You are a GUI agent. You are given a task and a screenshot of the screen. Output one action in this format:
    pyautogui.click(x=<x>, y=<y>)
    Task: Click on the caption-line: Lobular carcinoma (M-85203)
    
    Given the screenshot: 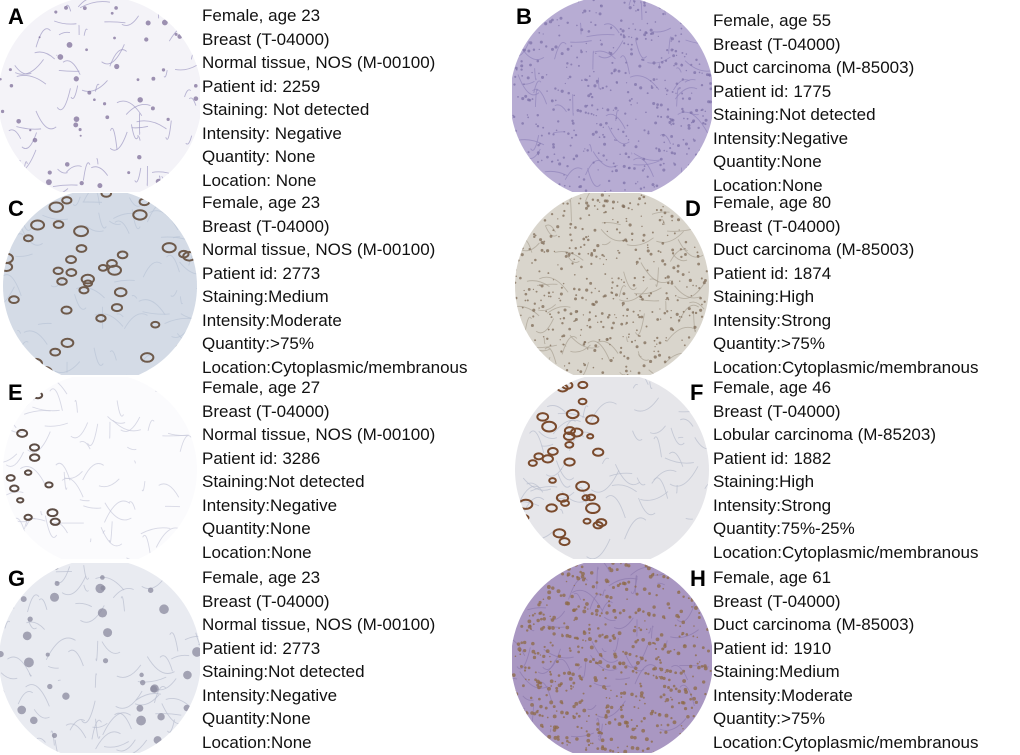 What is the action you would take?
    pyautogui.click(x=824, y=434)
    